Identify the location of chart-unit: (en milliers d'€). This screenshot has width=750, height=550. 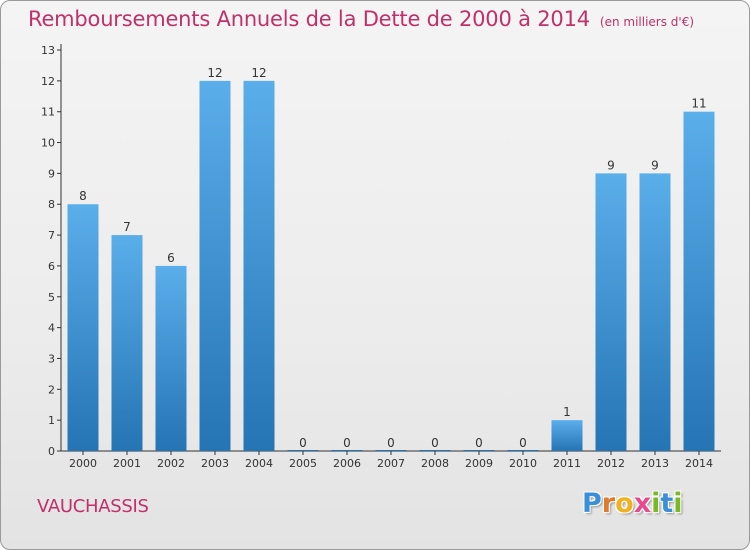
(647, 22).